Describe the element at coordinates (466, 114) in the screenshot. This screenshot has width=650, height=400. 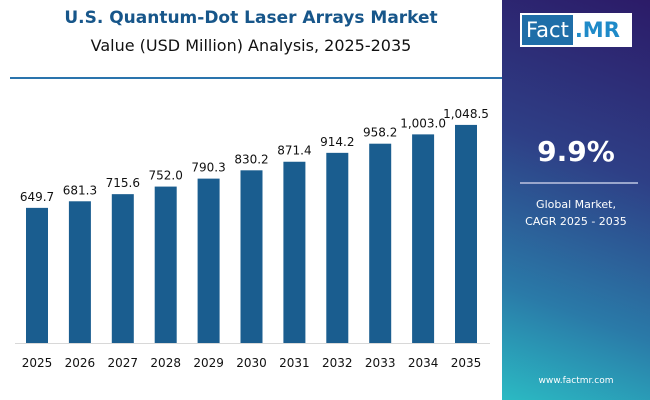
I see `data-label: 1,048.5` at that location.